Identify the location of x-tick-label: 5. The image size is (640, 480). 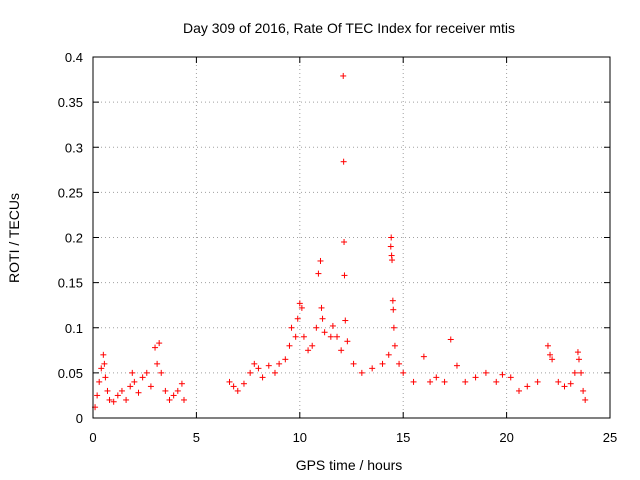
(196, 437).